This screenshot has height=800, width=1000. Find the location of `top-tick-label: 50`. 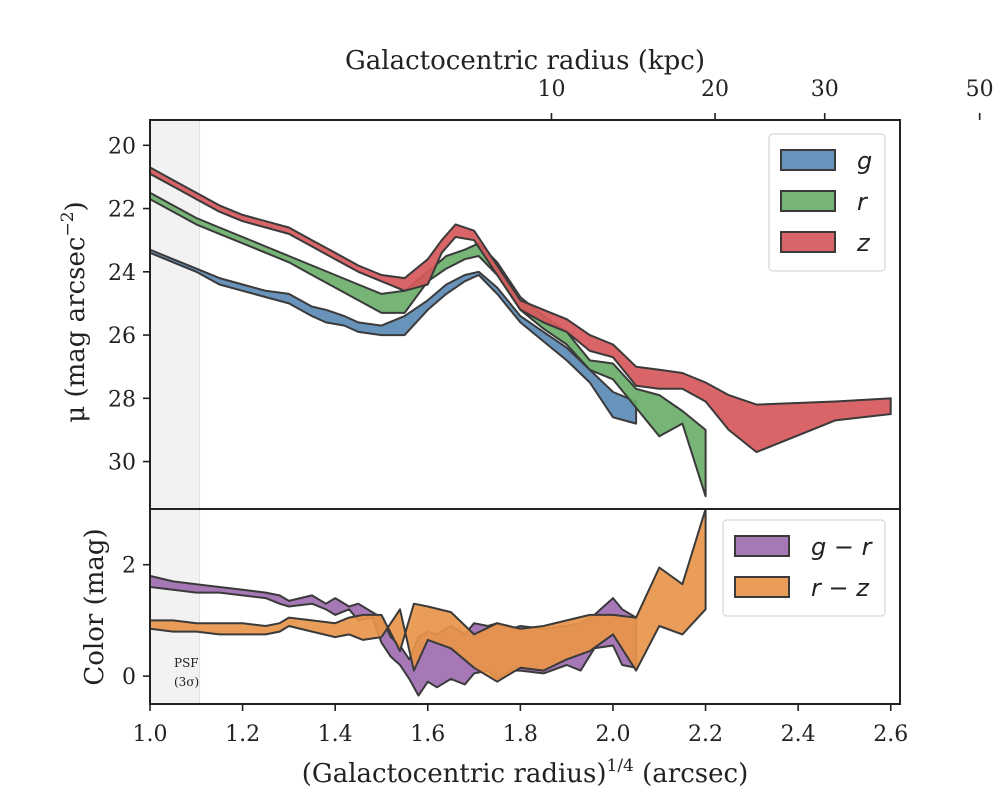

top-tick-label: 50 is located at coordinates (980, 89).